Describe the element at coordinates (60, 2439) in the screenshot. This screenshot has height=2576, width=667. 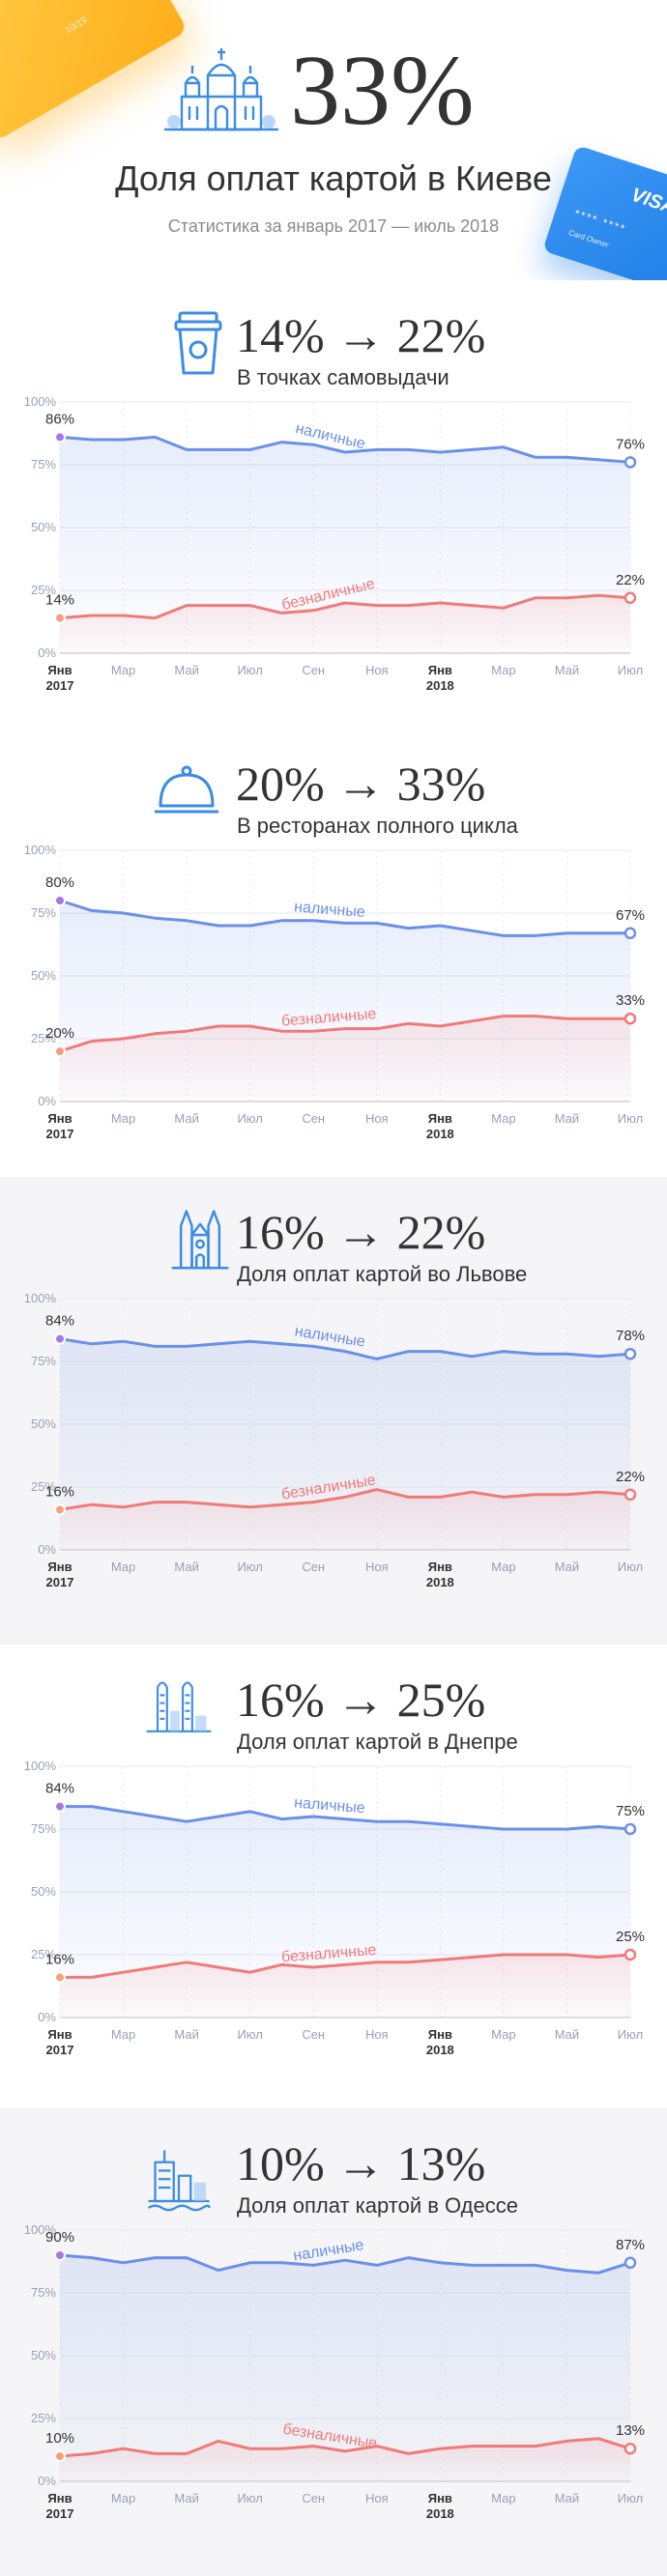
I see `card-line-start-label: 10%` at that location.